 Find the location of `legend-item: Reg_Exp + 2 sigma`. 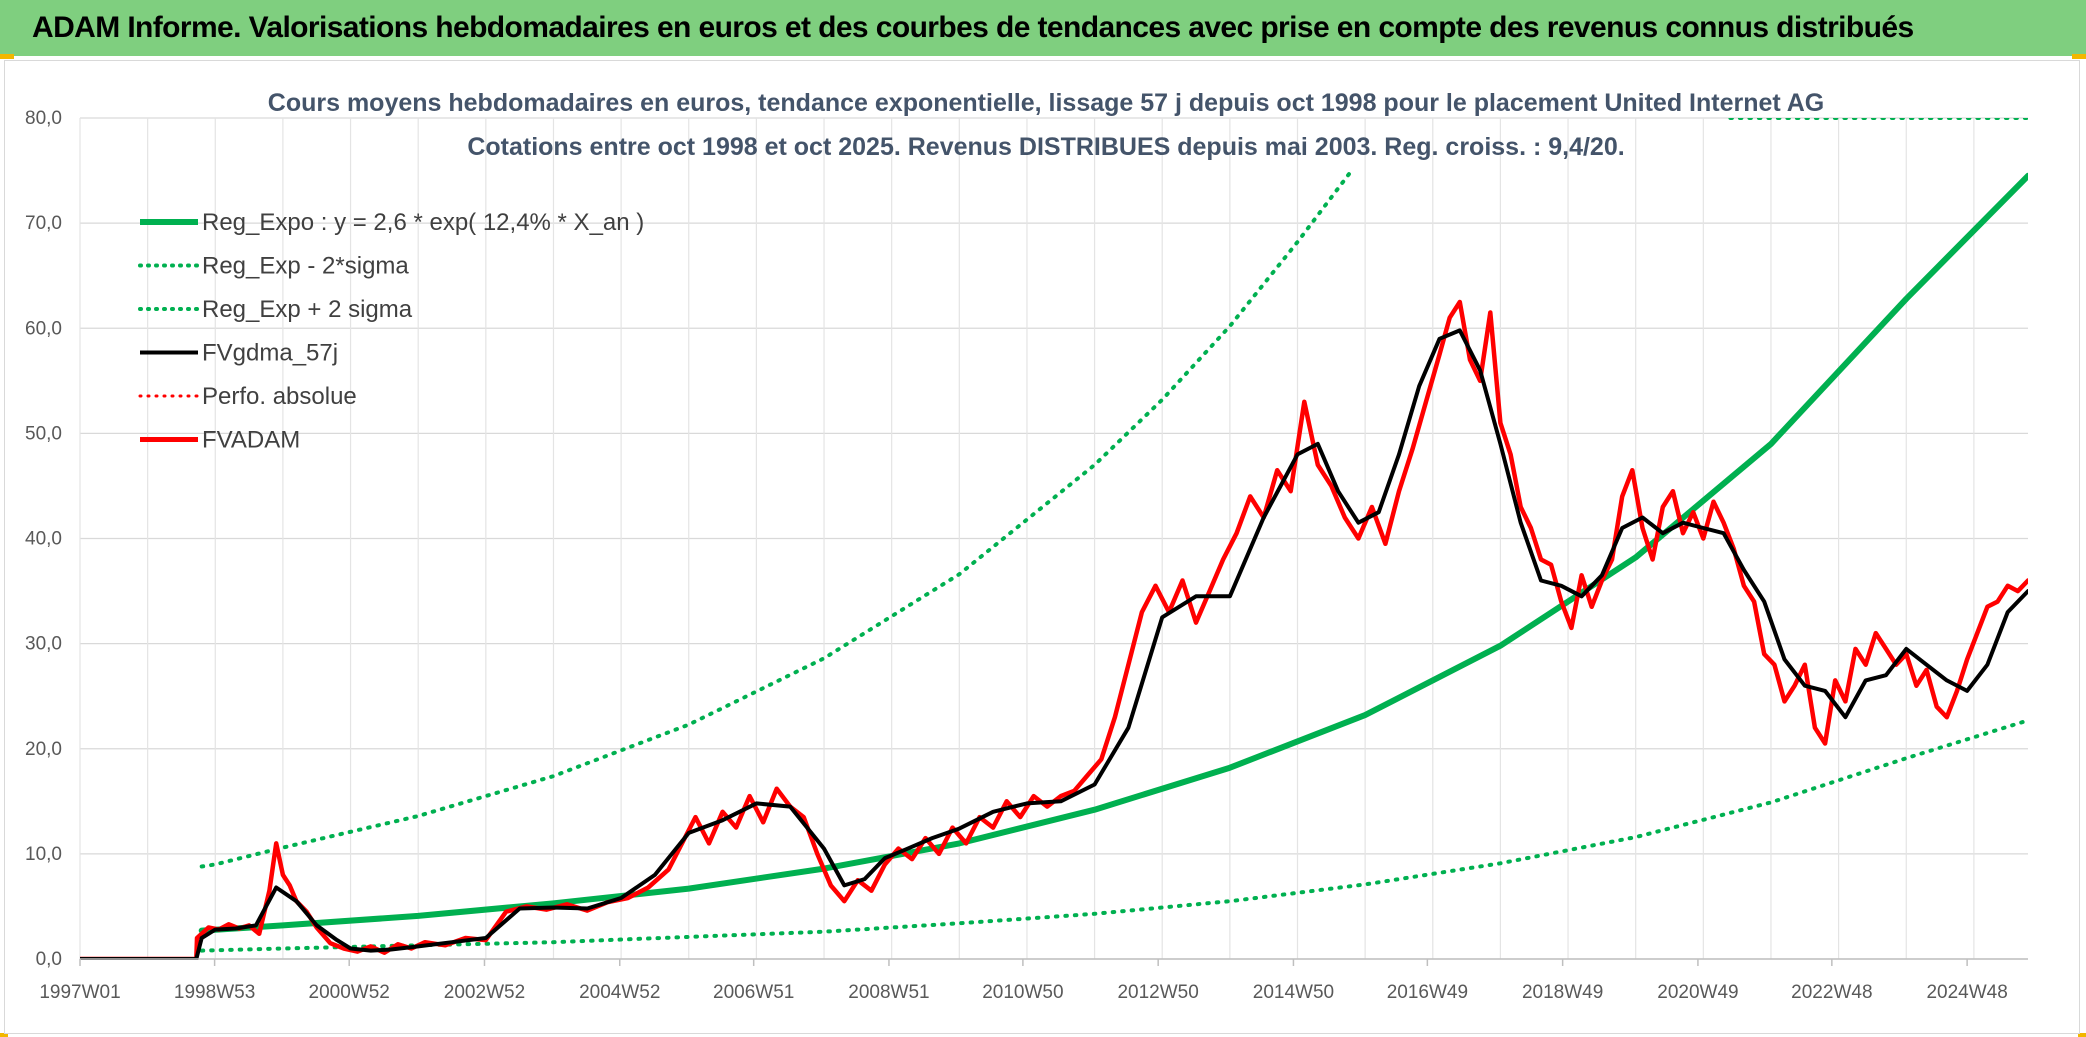

legend-item: Reg_Exp + 2 sigma is located at coordinates (275, 309).